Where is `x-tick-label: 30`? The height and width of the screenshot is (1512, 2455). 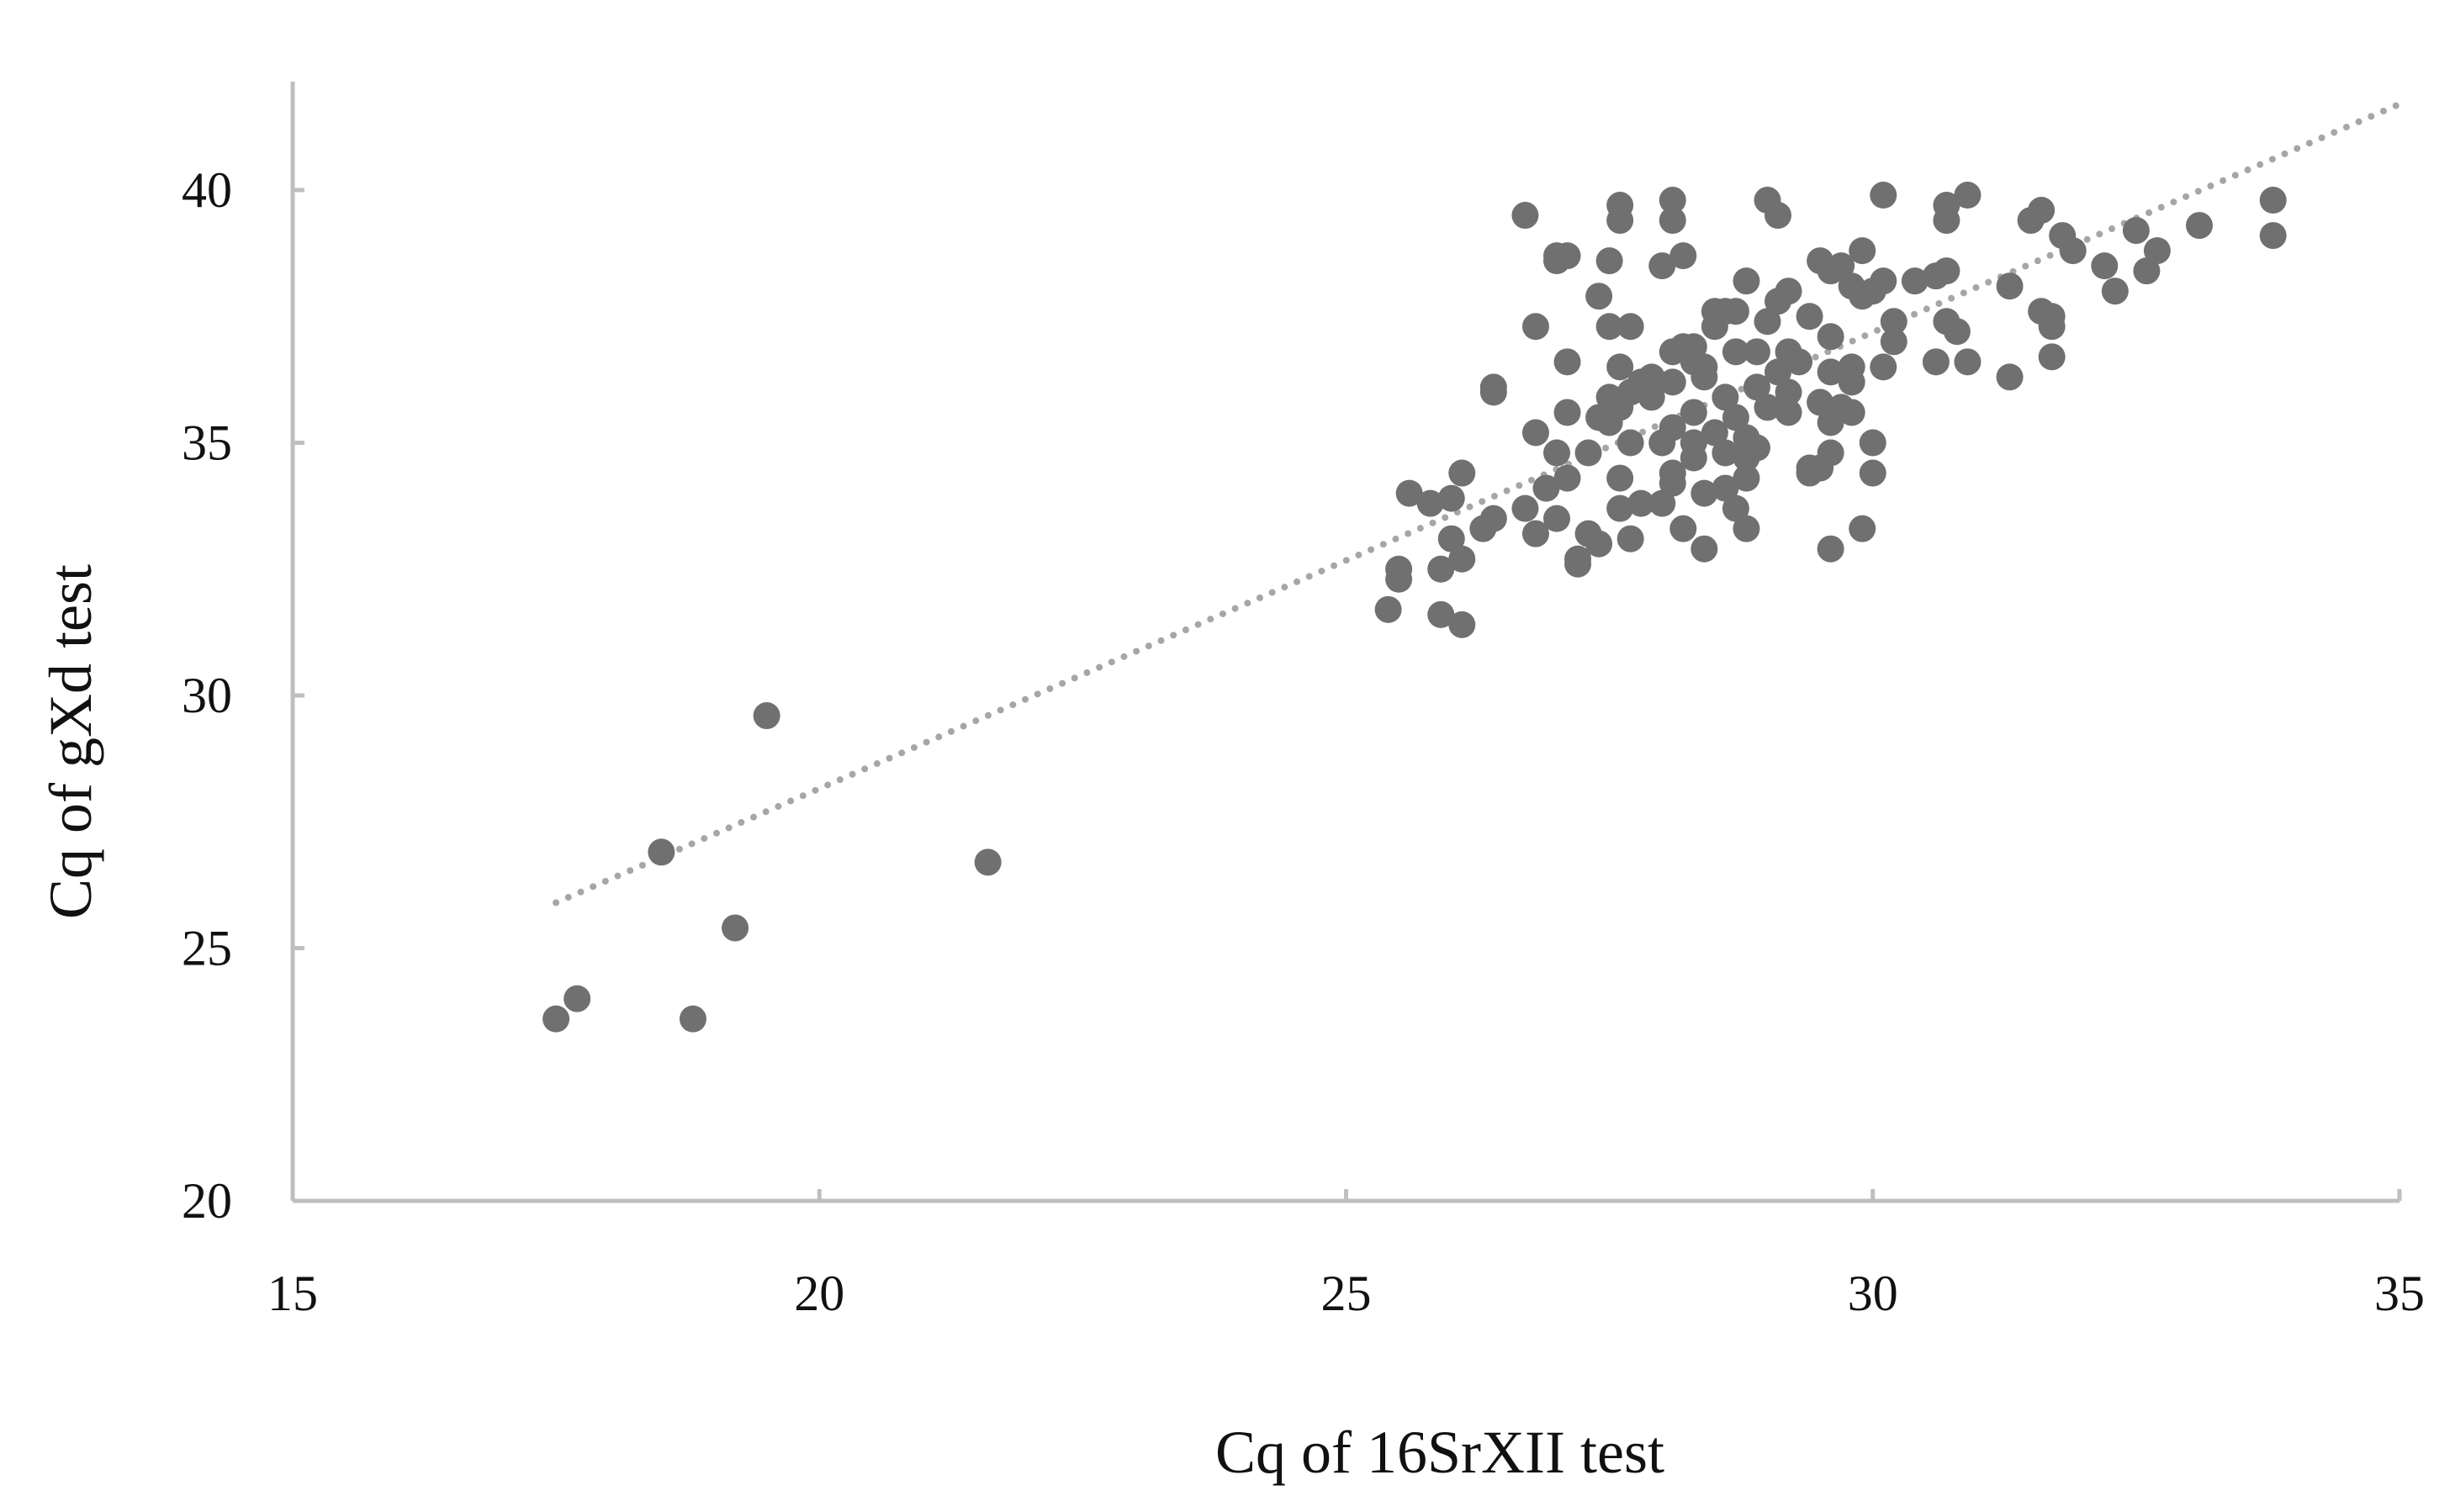
x-tick-label: 30 is located at coordinates (1873, 1293).